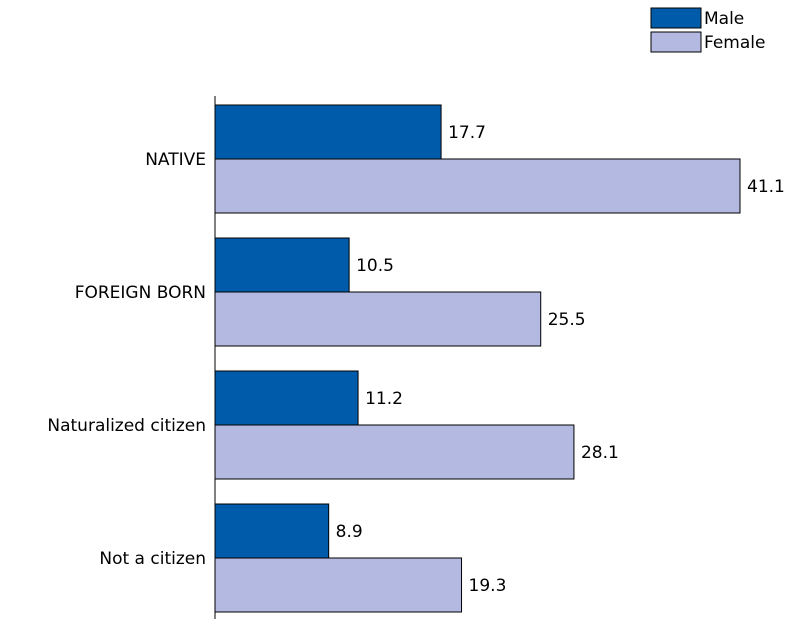  I want to click on female-value-label: 25.5, so click(567, 320).